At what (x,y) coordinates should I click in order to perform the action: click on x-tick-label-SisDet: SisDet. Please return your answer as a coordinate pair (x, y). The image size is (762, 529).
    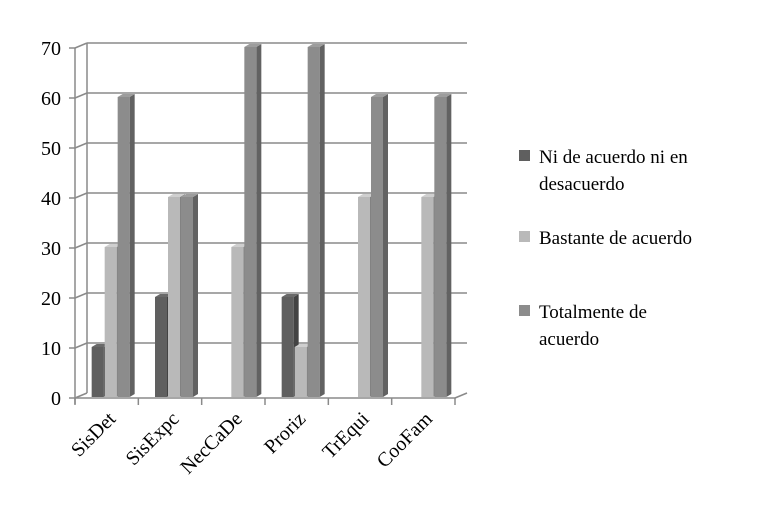
    Looking at the image, I should click on (94, 435).